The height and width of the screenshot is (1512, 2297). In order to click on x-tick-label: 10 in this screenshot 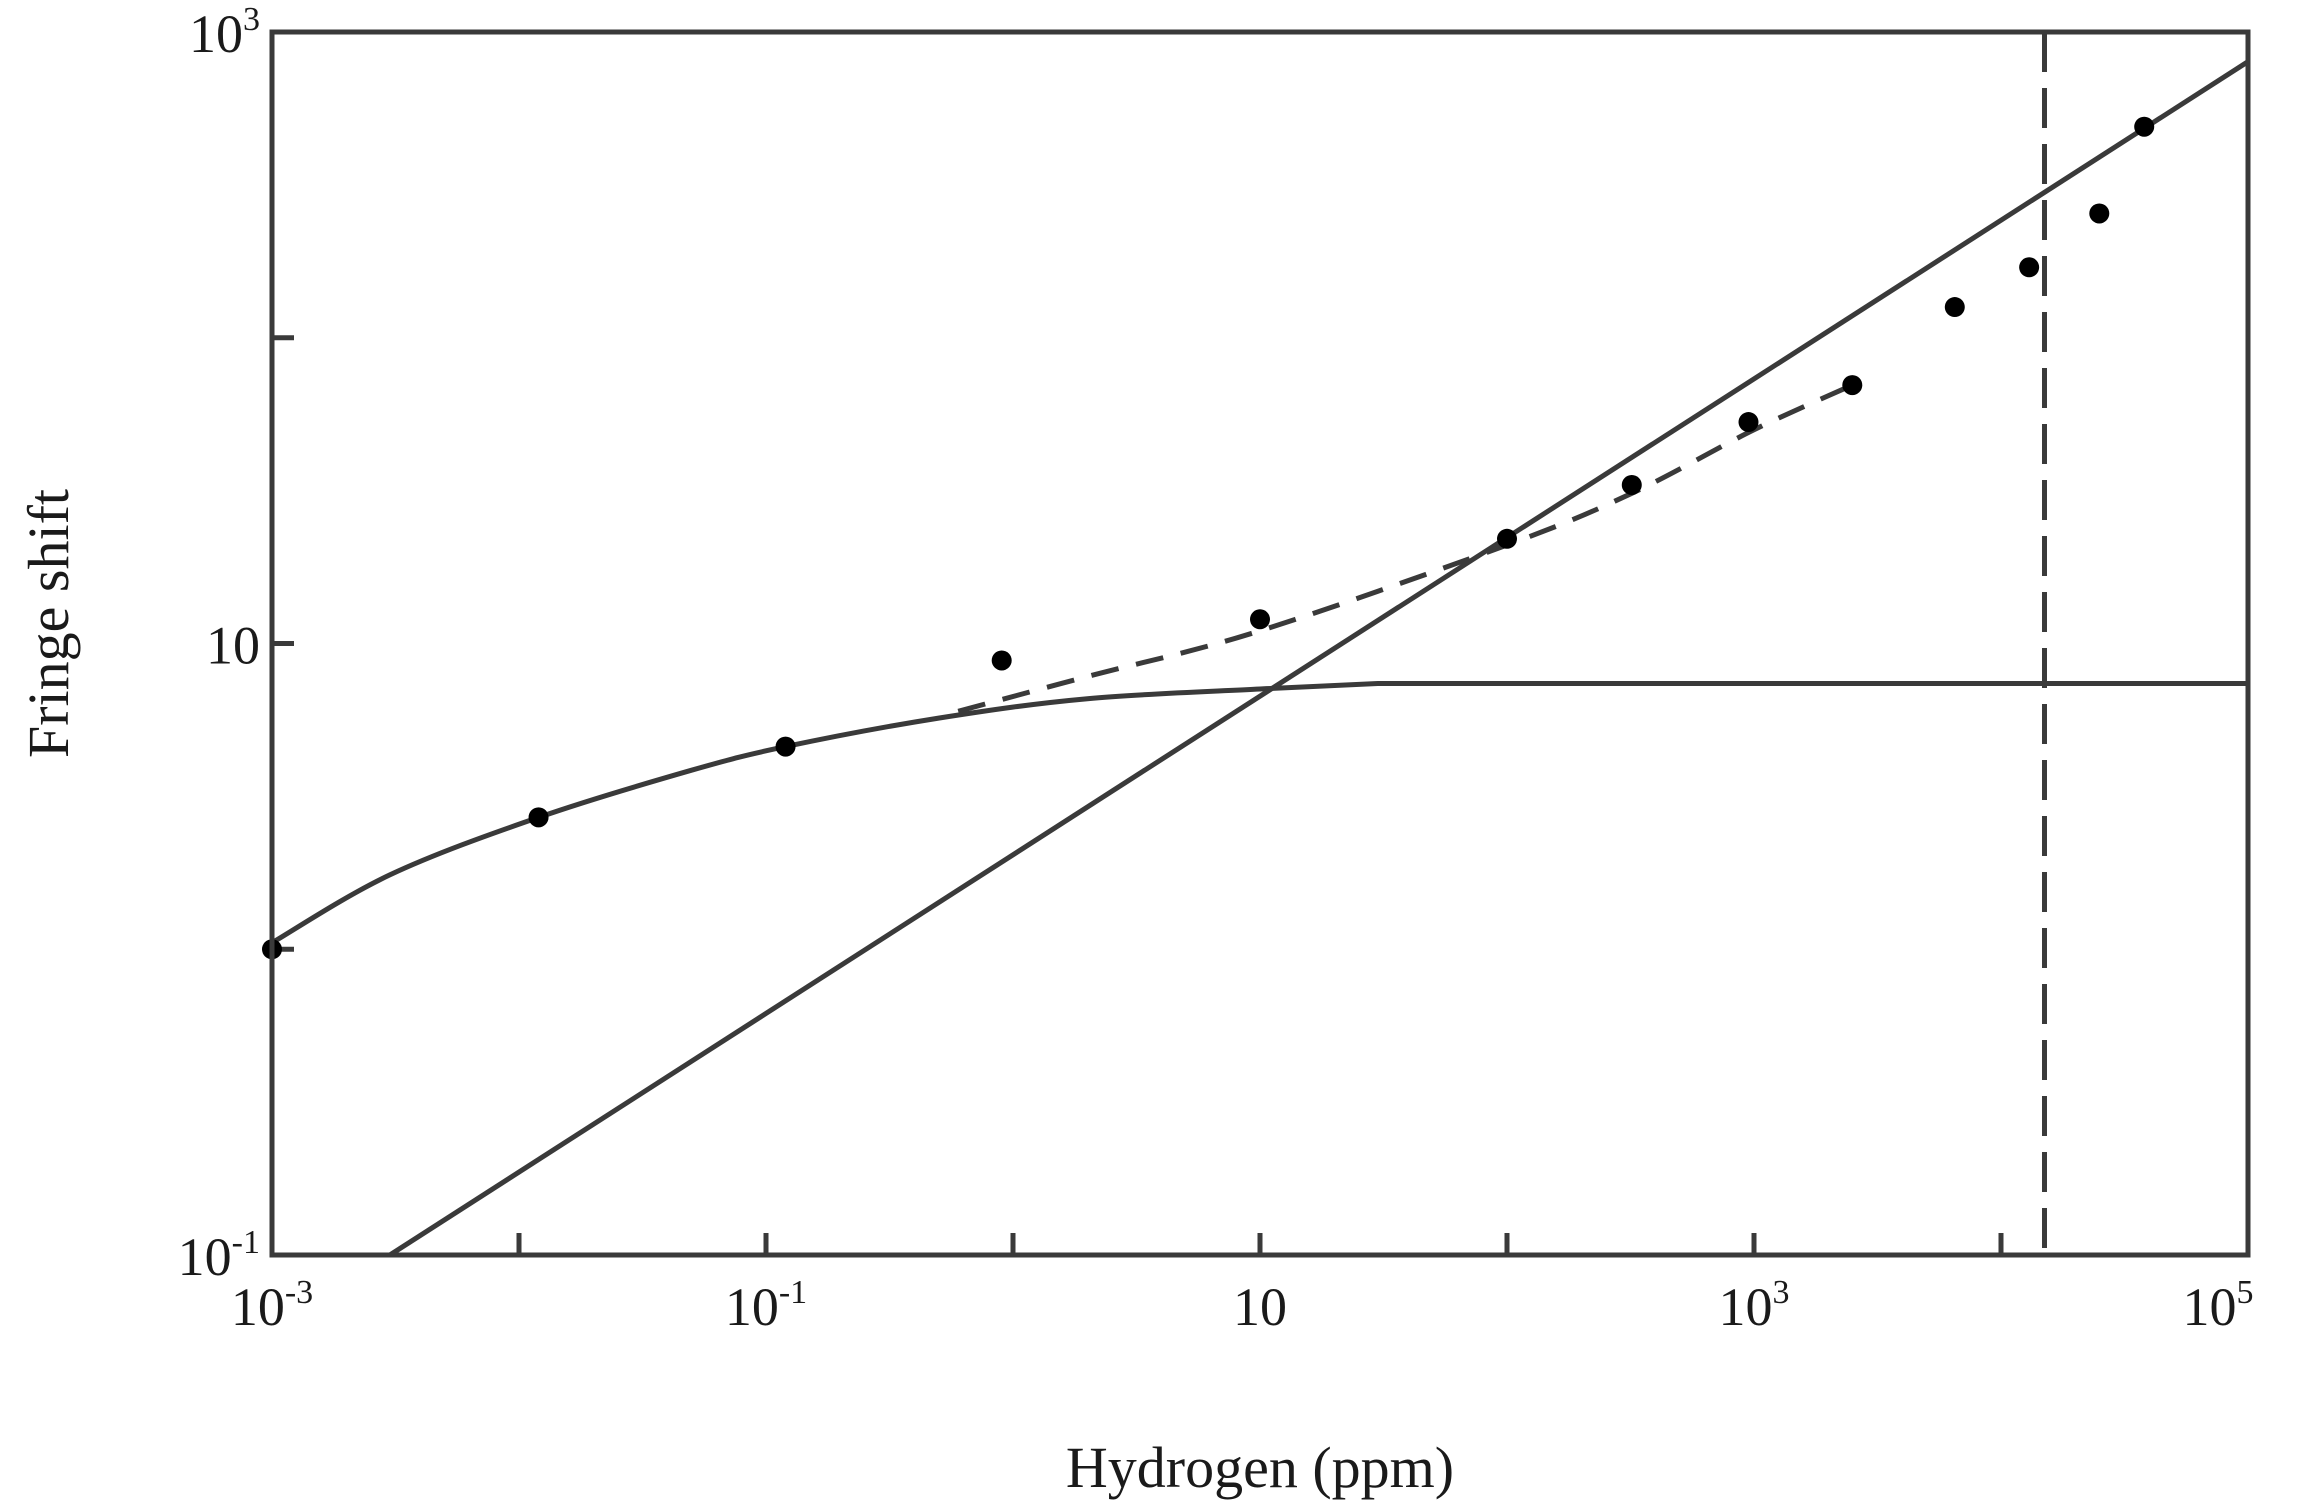, I will do `click(1260, 1307)`.